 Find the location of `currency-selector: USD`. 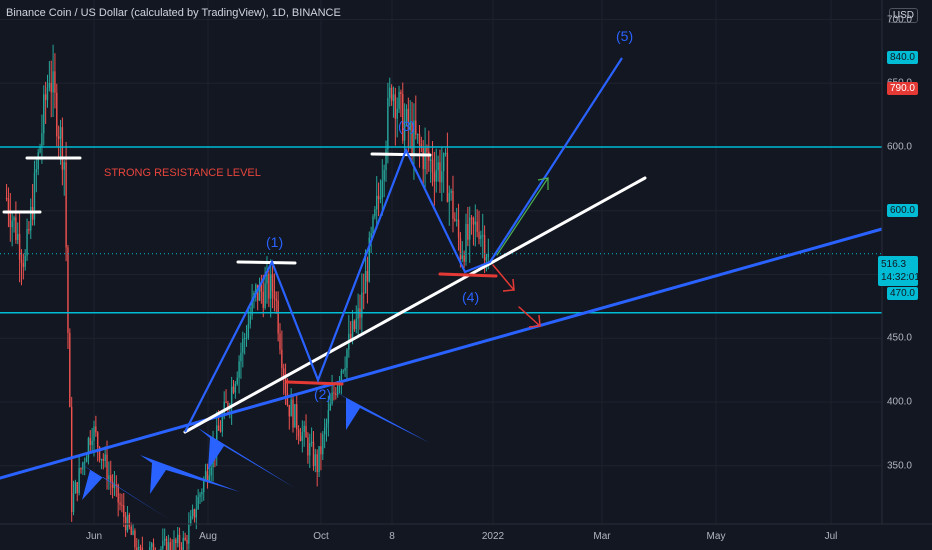

currency-selector: USD is located at coordinates (903, 15).